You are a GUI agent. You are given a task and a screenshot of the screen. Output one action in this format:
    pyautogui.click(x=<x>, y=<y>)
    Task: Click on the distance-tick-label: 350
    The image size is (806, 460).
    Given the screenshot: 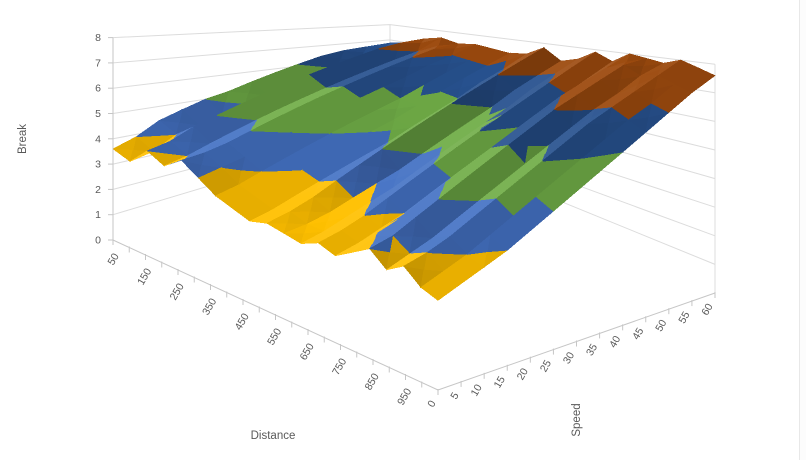 What is the action you would take?
    pyautogui.click(x=209, y=306)
    